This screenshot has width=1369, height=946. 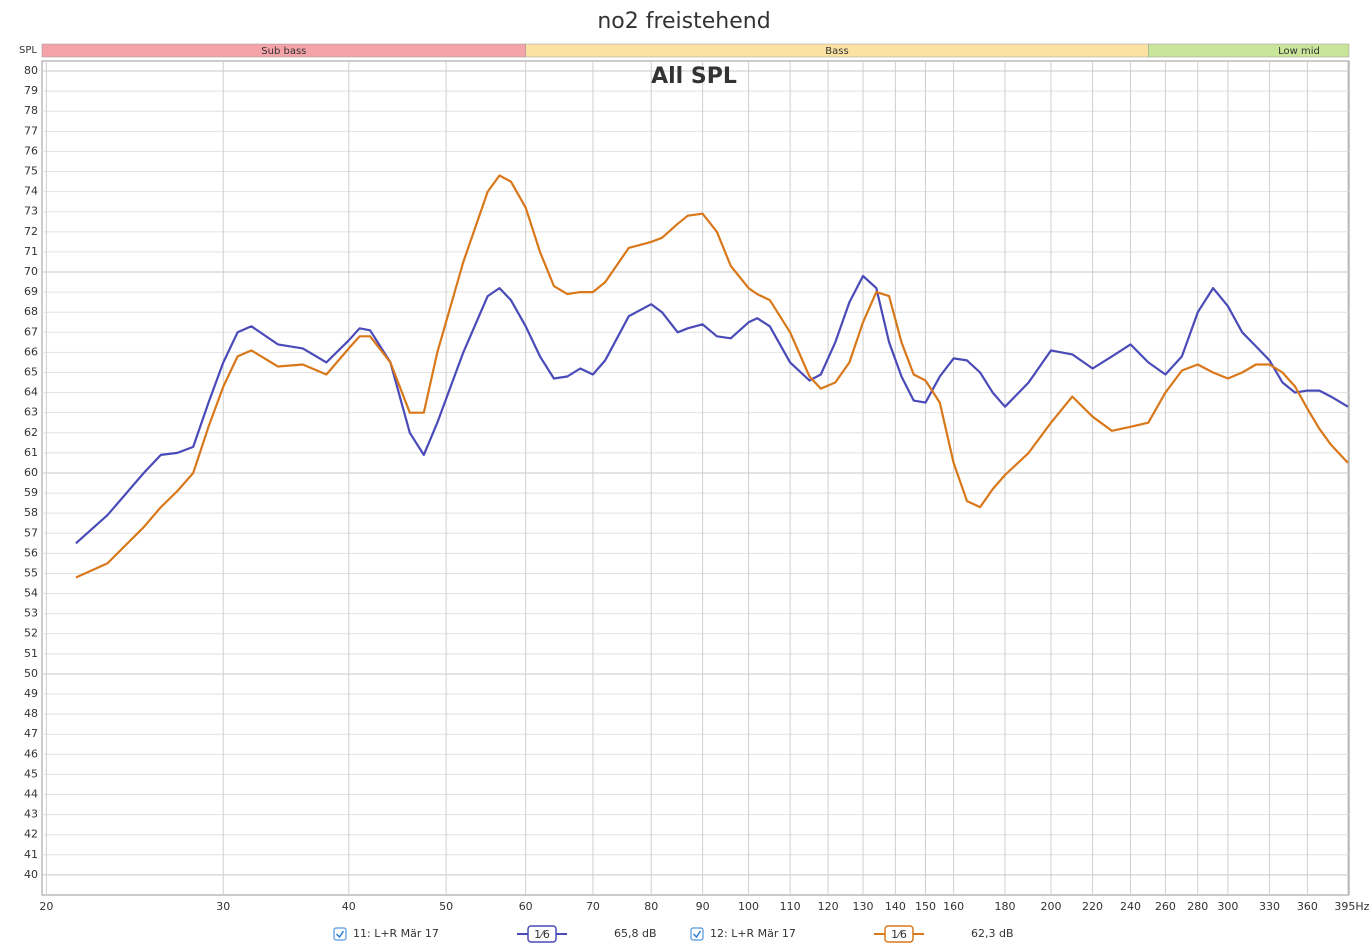 I want to click on y-tick-label: 49, so click(x=31, y=693).